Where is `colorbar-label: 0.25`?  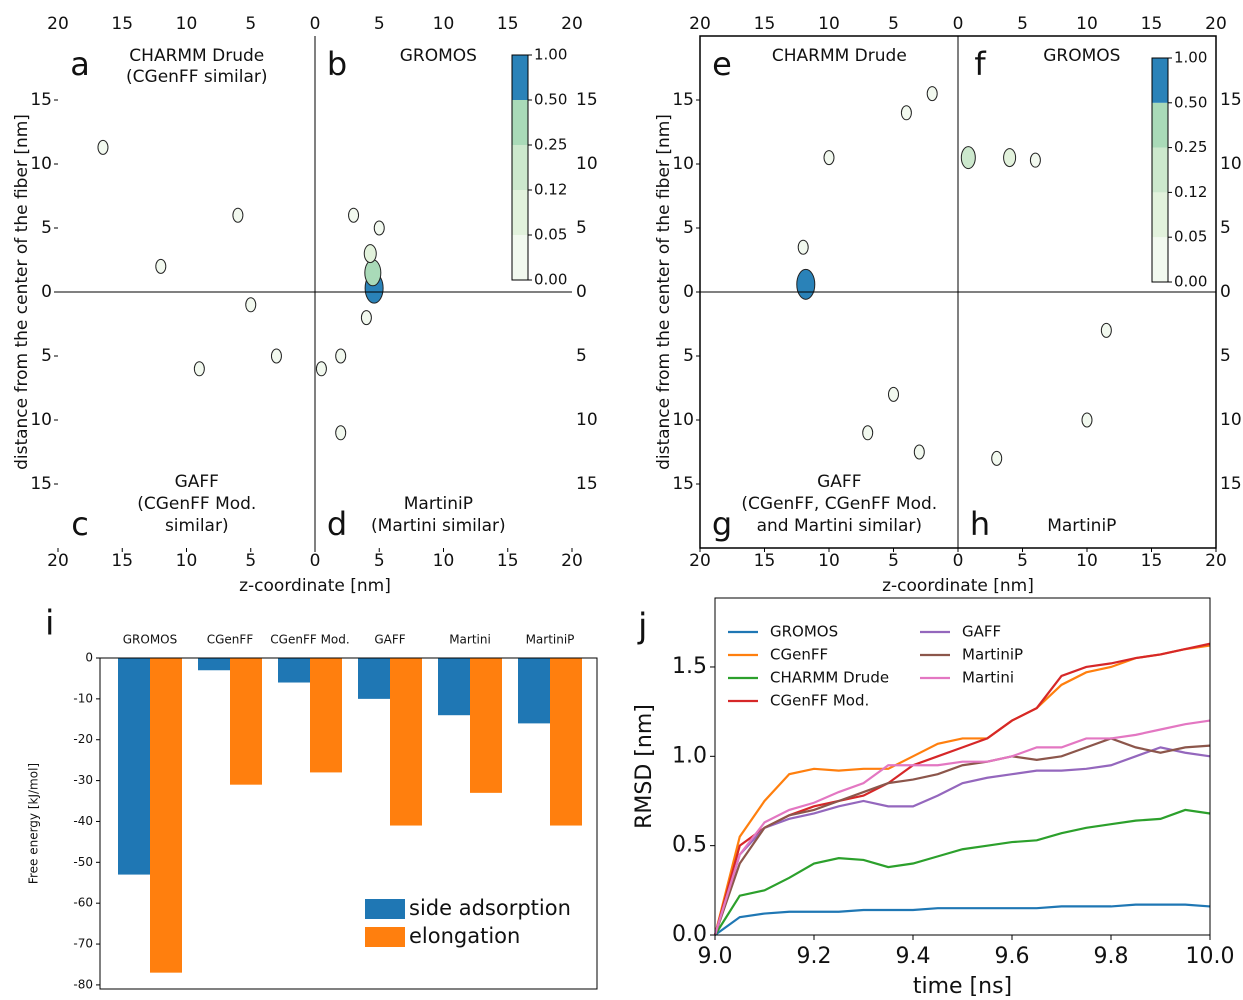 colorbar-label: 0.25 is located at coordinates (550, 145).